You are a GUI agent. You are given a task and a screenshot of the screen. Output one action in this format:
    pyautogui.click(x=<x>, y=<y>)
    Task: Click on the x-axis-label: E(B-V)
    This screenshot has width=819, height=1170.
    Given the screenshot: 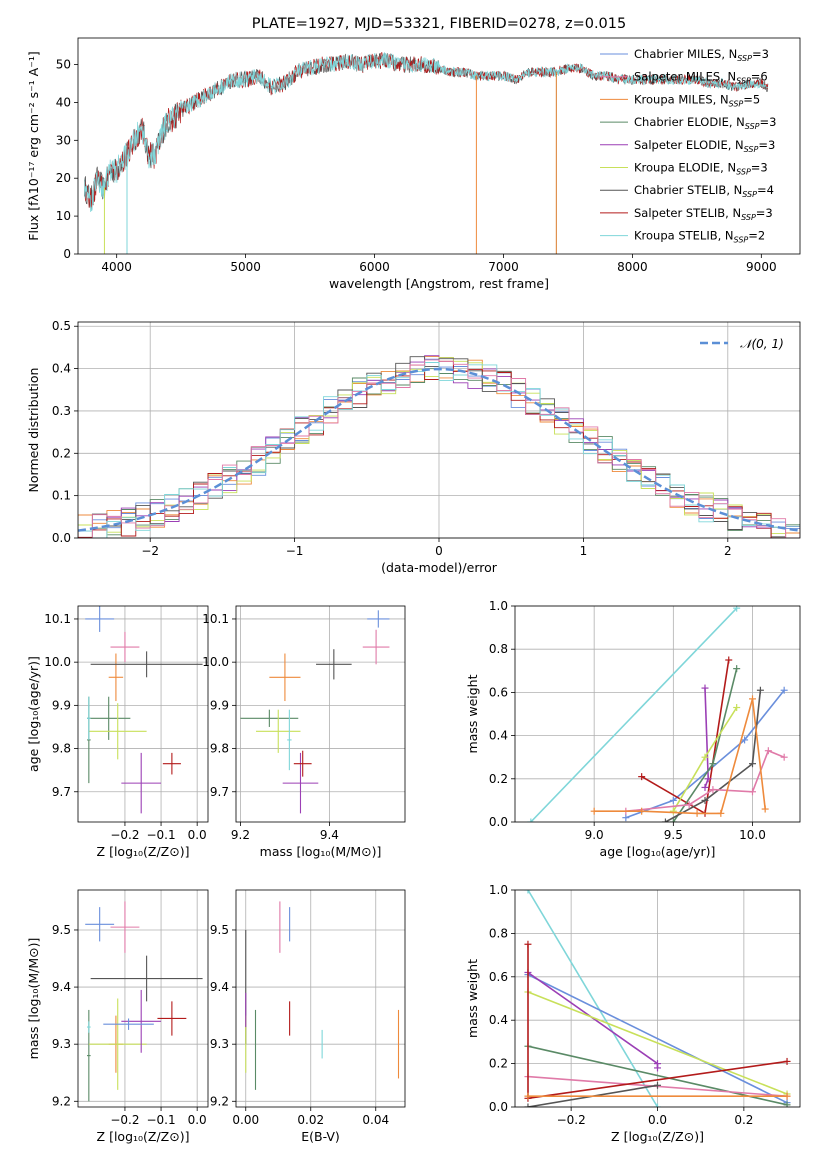 What is the action you would take?
    pyautogui.click(x=320, y=1136)
    